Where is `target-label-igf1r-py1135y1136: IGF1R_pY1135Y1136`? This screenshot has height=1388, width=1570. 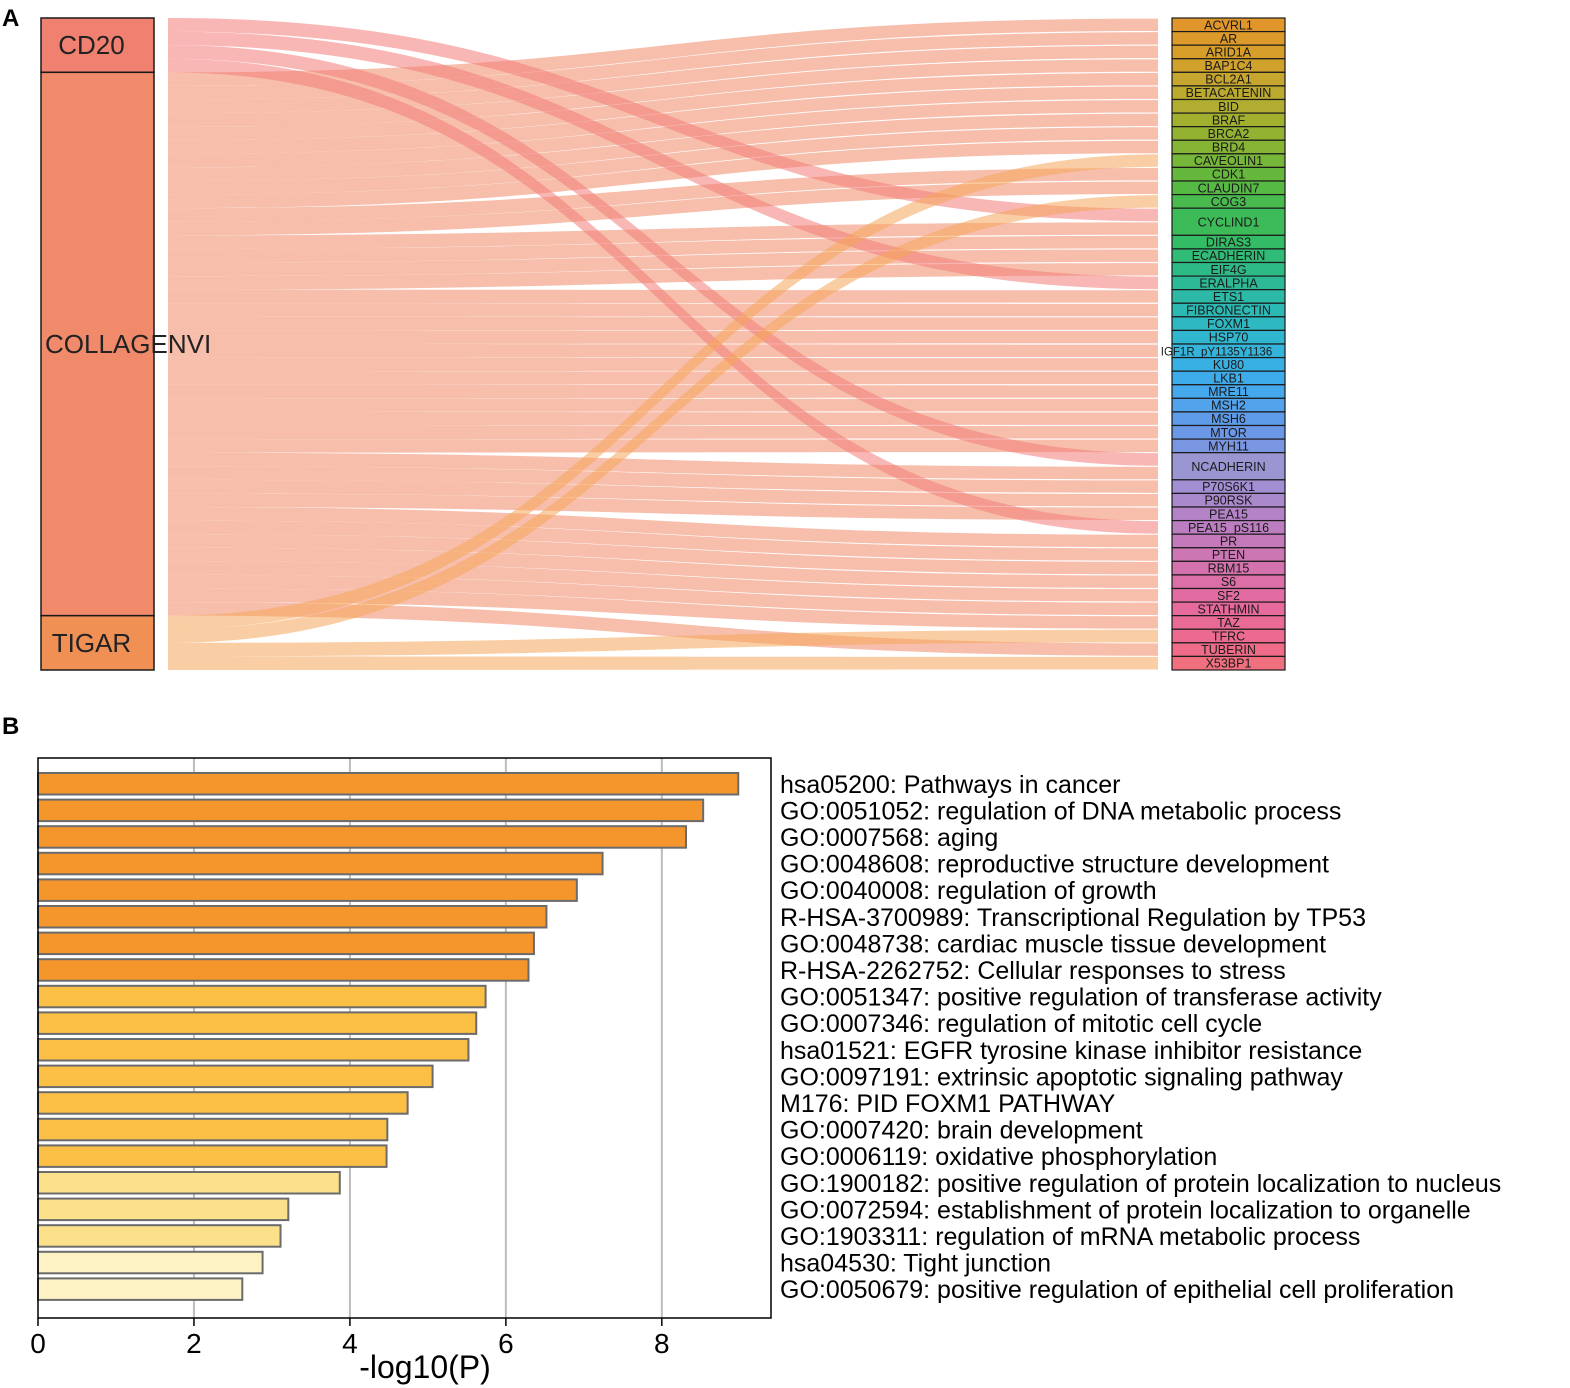 target-label-igf1r-py1135y1136: IGF1R_pY1135Y1136 is located at coordinates (1216, 352).